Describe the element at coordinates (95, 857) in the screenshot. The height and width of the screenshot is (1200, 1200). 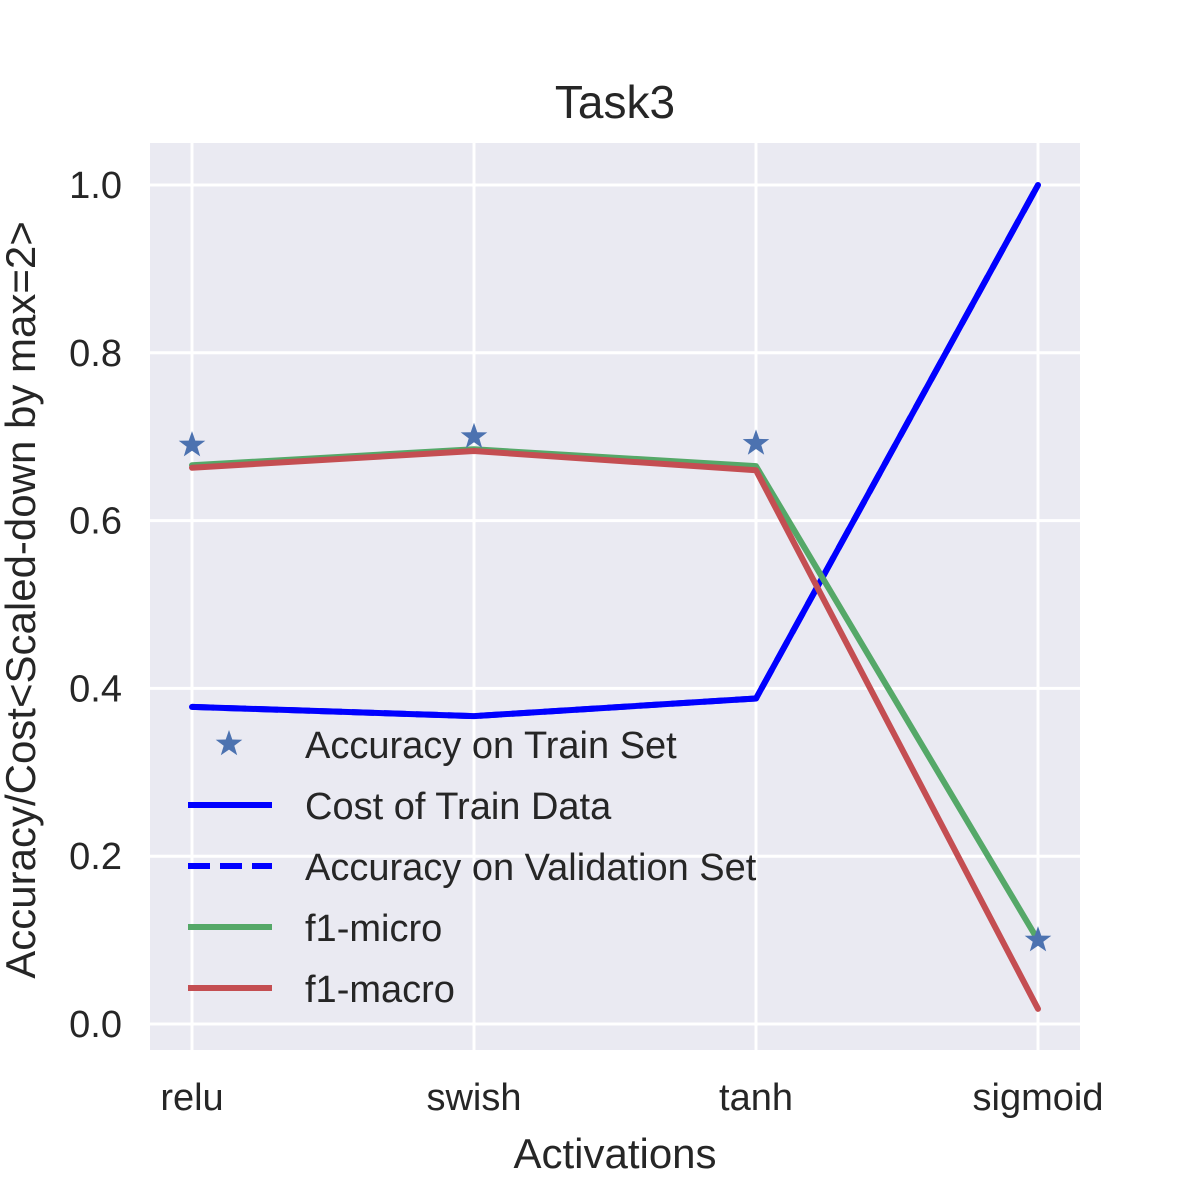
I see `y-tick-label: 0.2` at that location.